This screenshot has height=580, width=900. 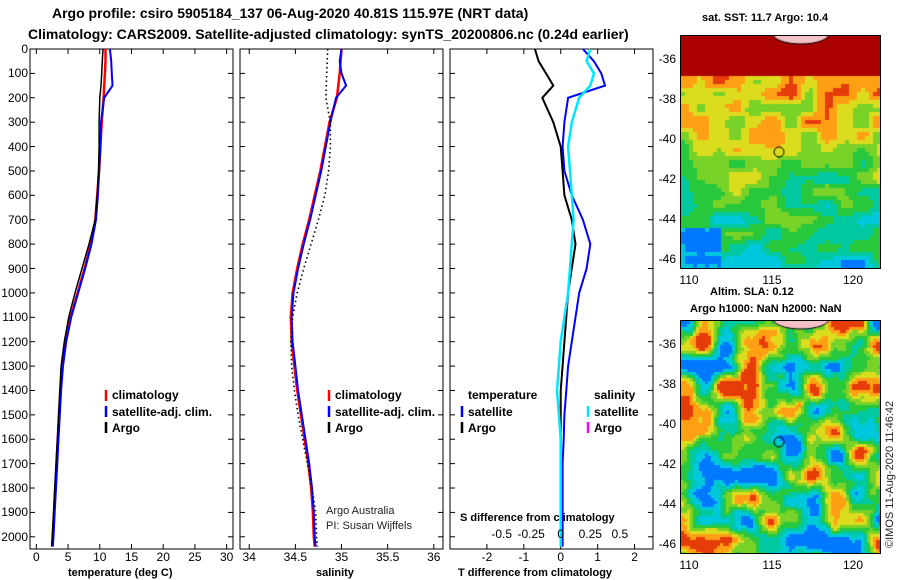 What do you see at coordinates (608, 428) in the screenshot?
I see `diff-sal-legend-argo: Argo` at bounding box center [608, 428].